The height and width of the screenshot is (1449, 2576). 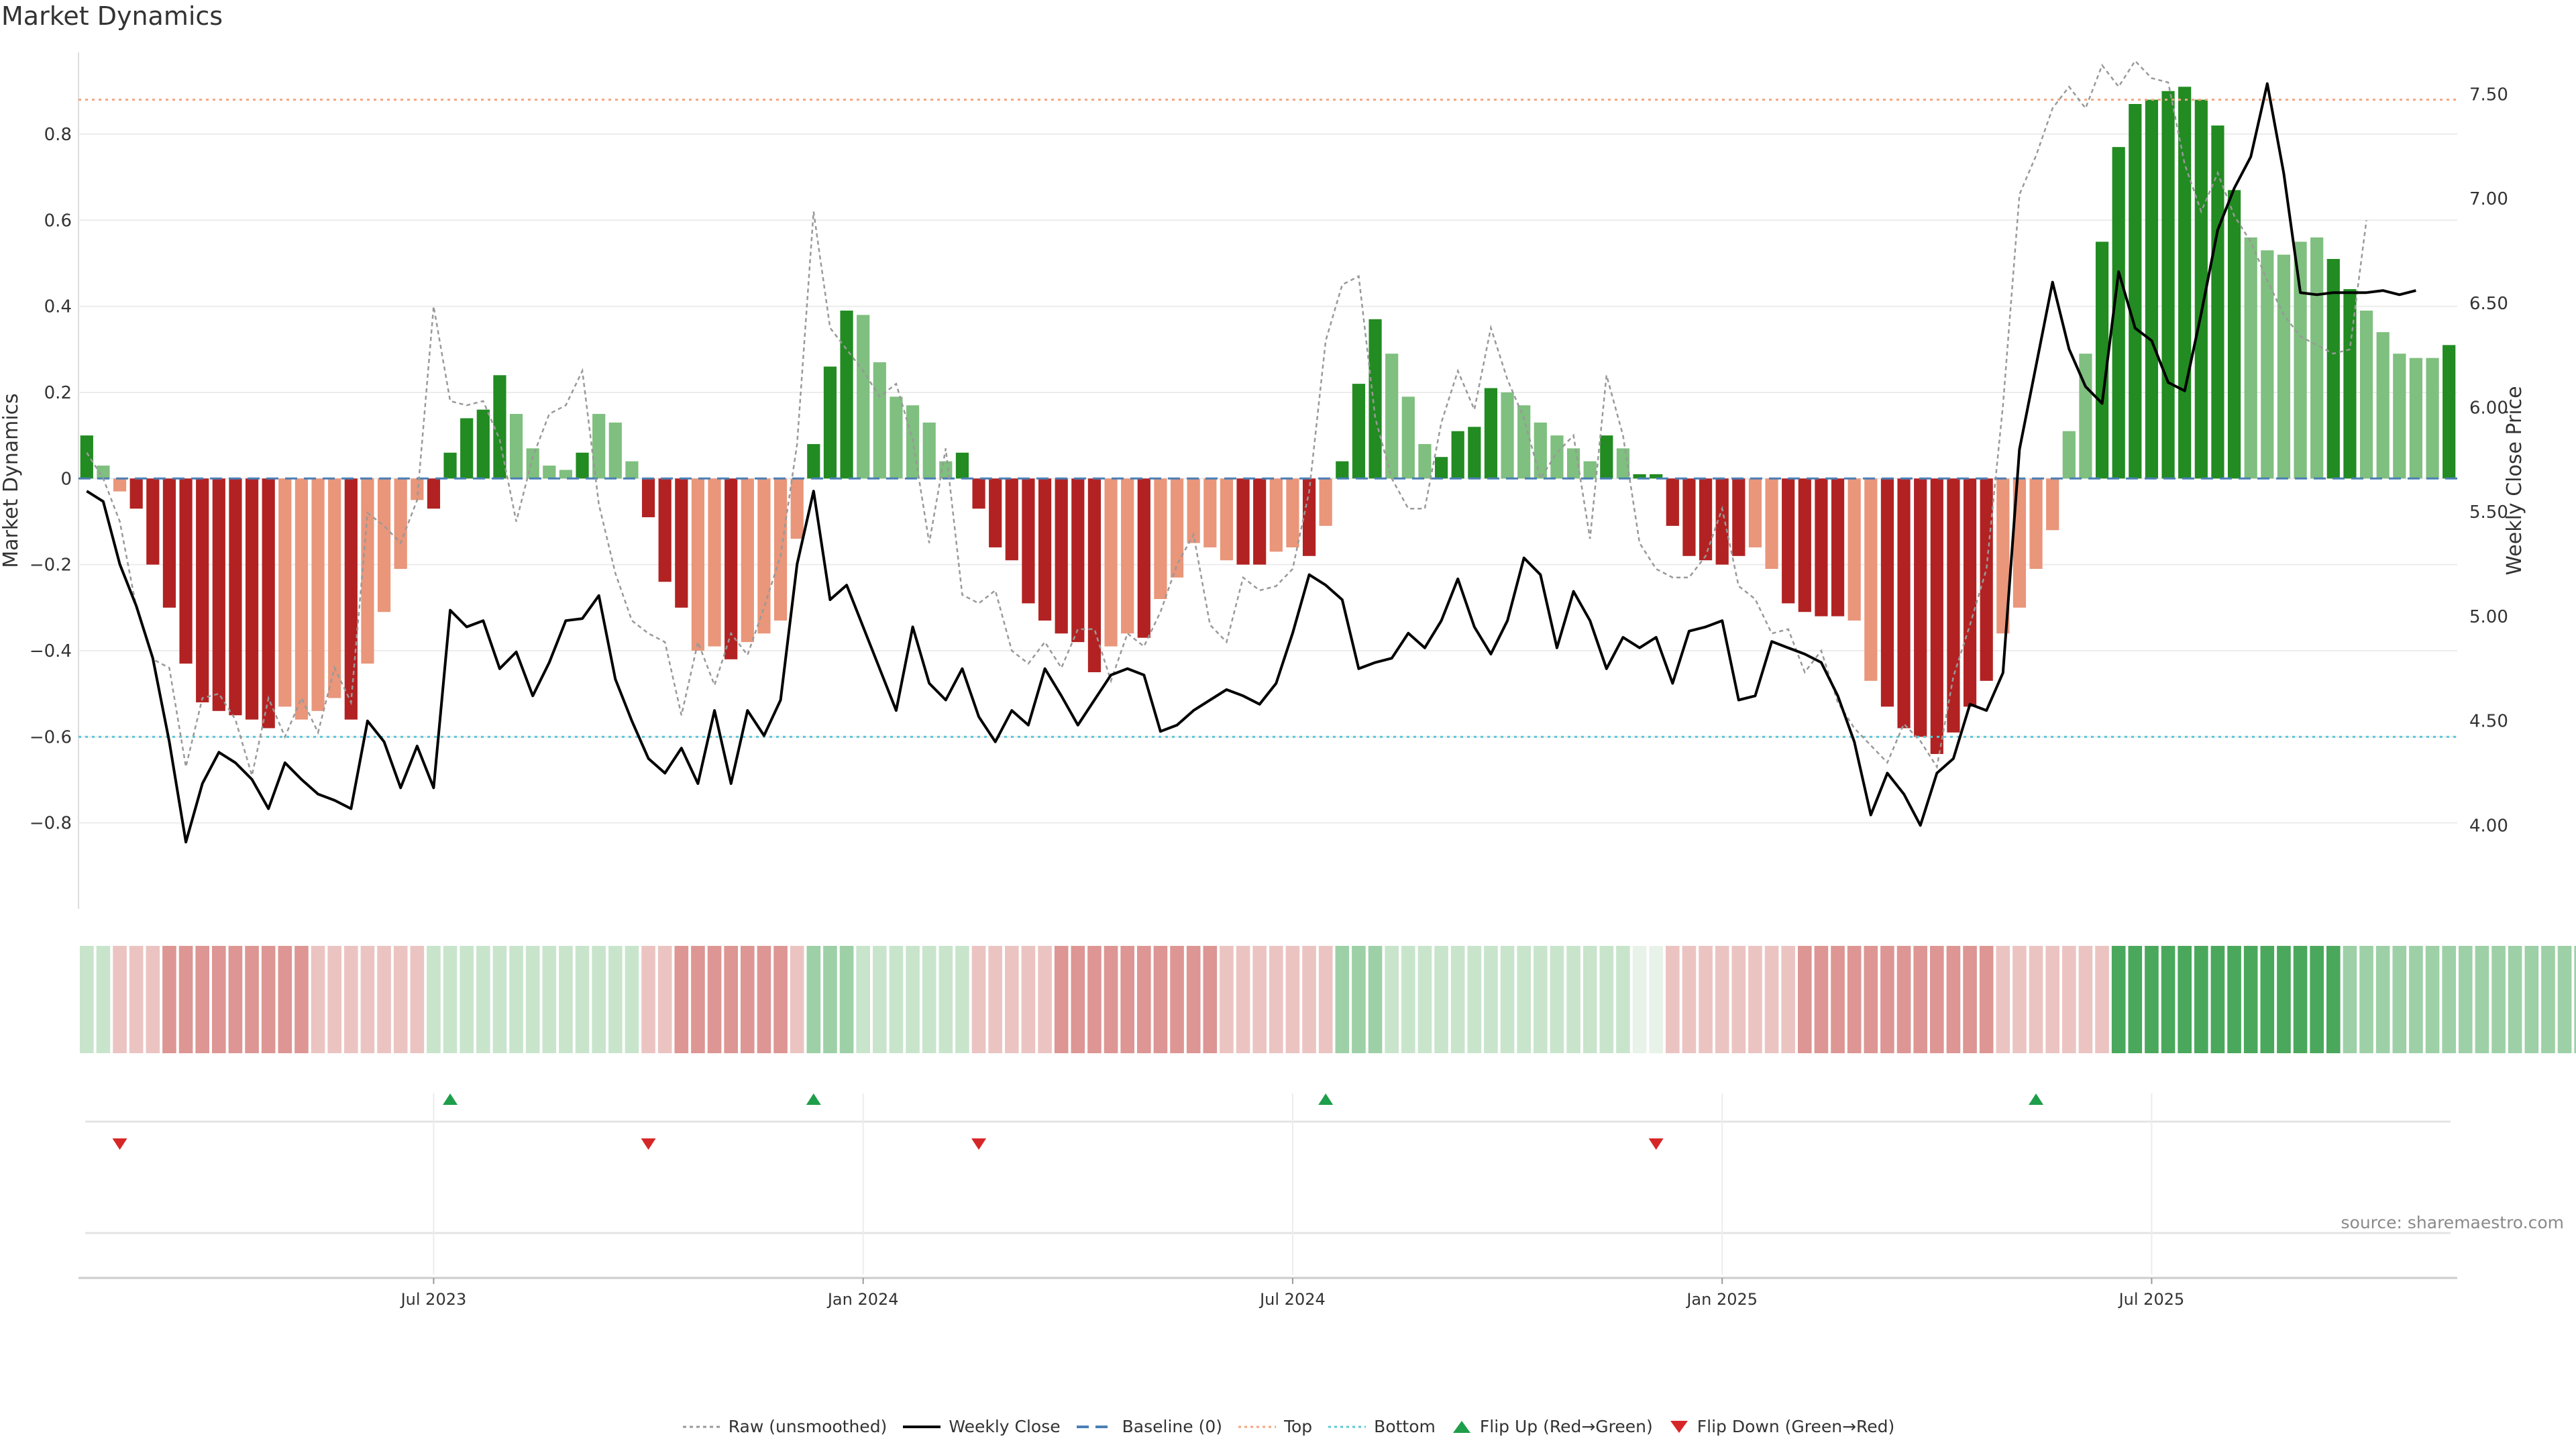 I want to click on legend-raw-swatch, so click(x=701, y=1427).